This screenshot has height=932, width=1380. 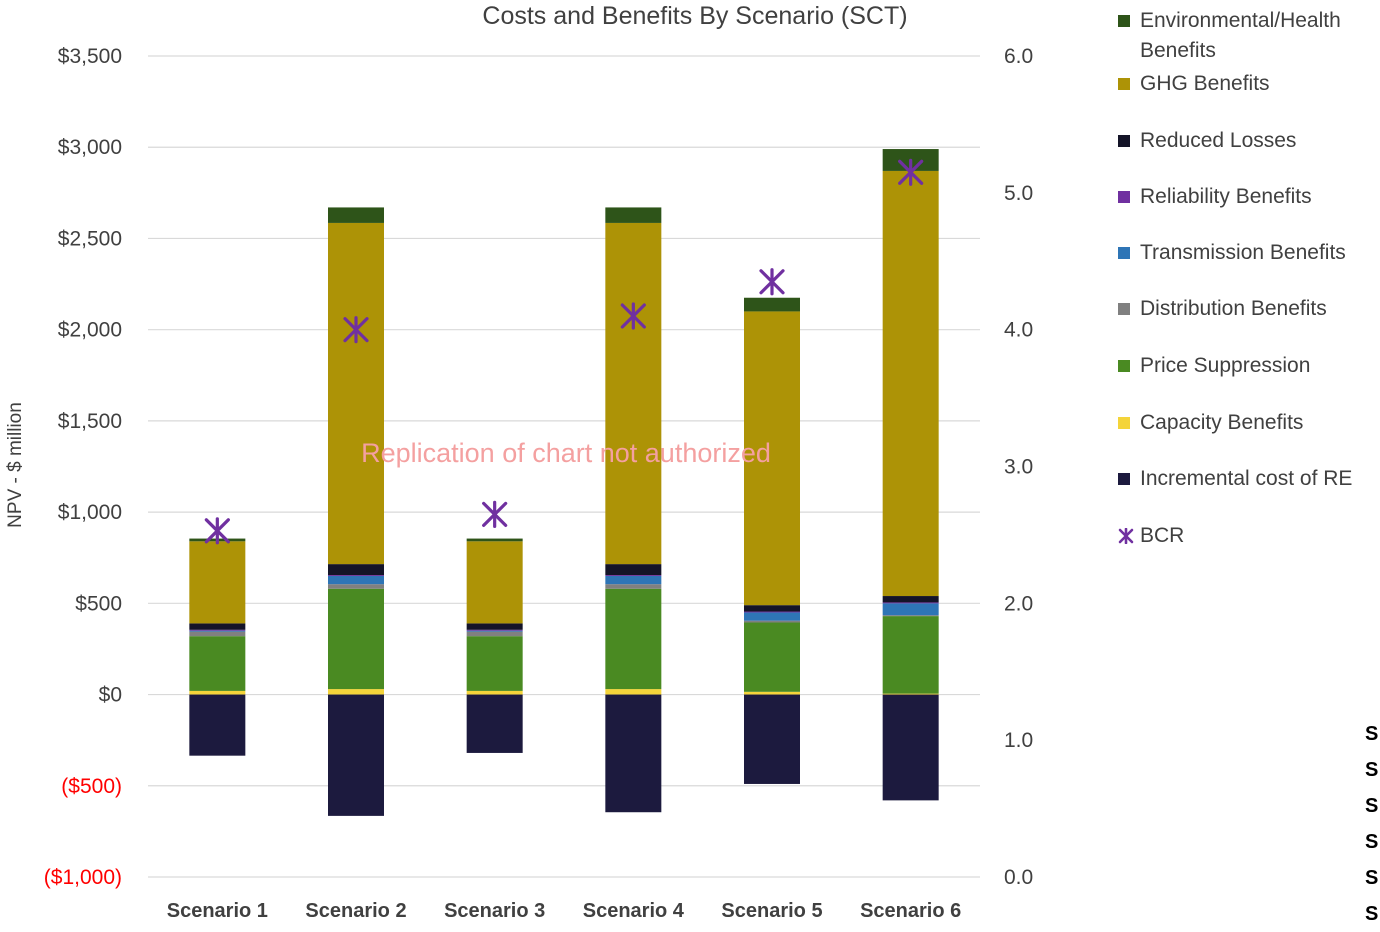 What do you see at coordinates (1018, 330) in the screenshot?
I see `y2-tick-label: 4.0` at bounding box center [1018, 330].